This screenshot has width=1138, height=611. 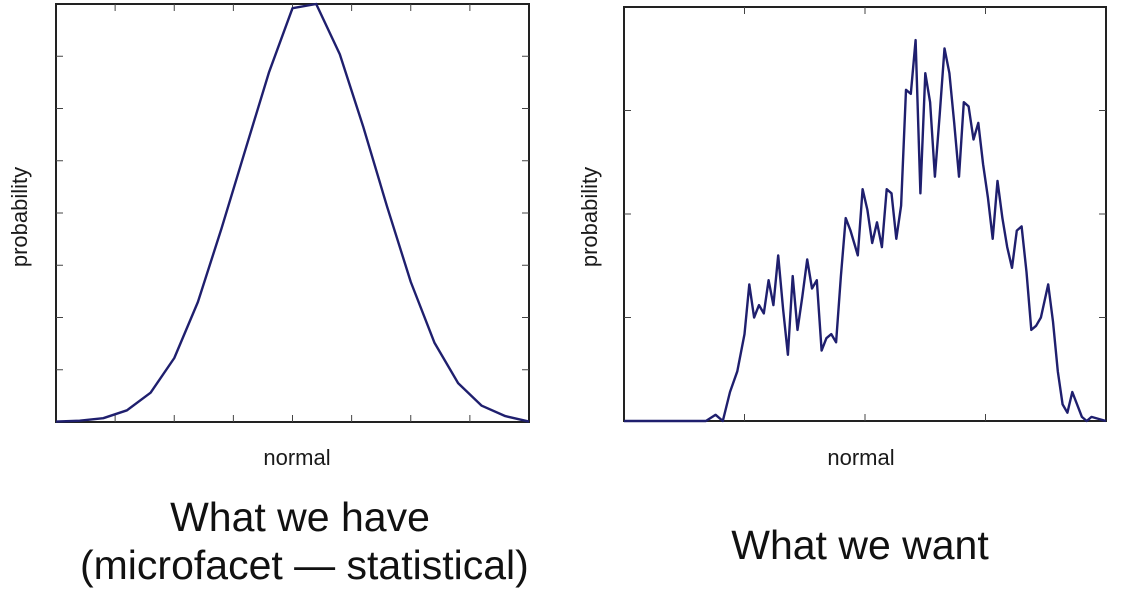 I want to click on x-axis-label-gaussian: normal, so click(x=296, y=457).